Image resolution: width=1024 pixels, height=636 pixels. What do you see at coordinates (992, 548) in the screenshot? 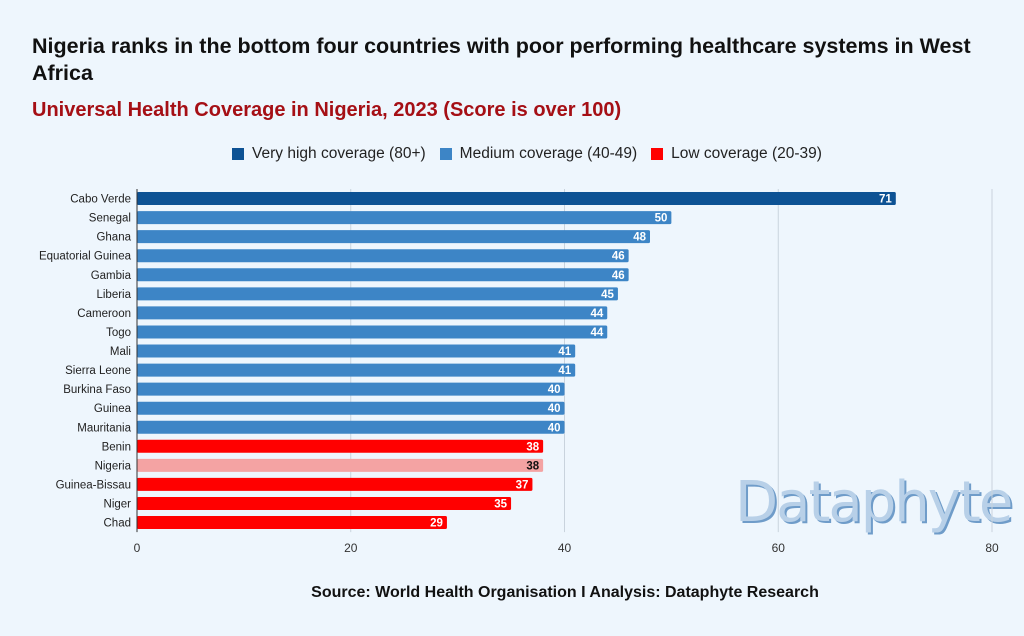
I see `x-tick-label: 80` at bounding box center [992, 548].